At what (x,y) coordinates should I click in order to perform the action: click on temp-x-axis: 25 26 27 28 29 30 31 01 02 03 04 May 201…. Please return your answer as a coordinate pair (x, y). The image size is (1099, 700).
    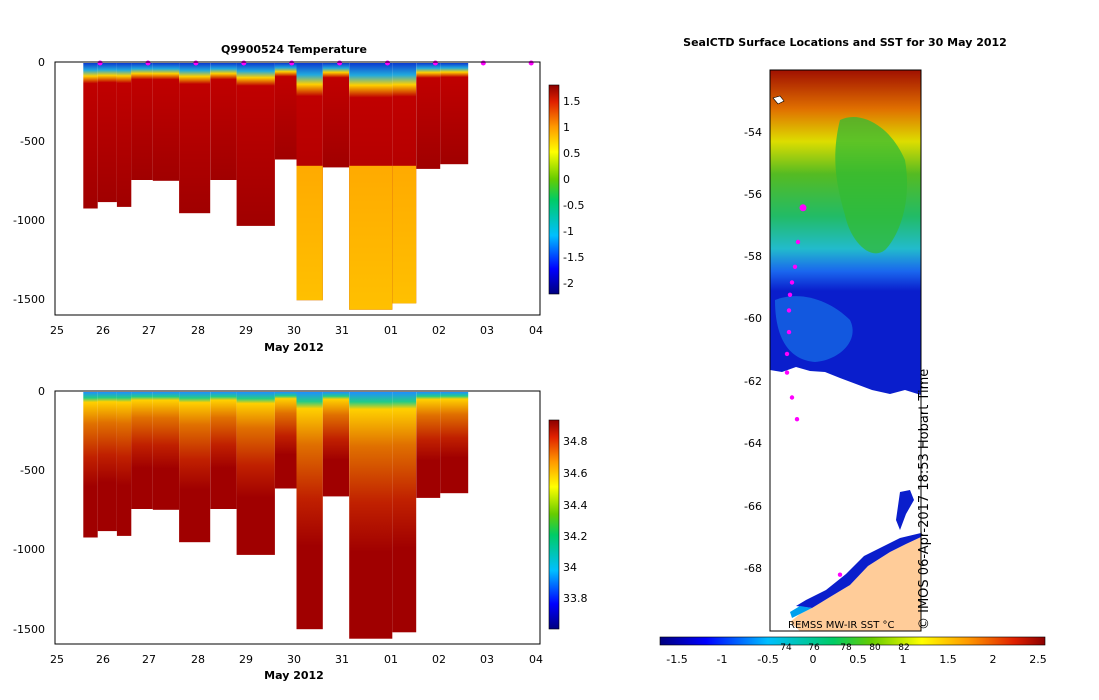
    Looking at the image, I should click on (296, 339).